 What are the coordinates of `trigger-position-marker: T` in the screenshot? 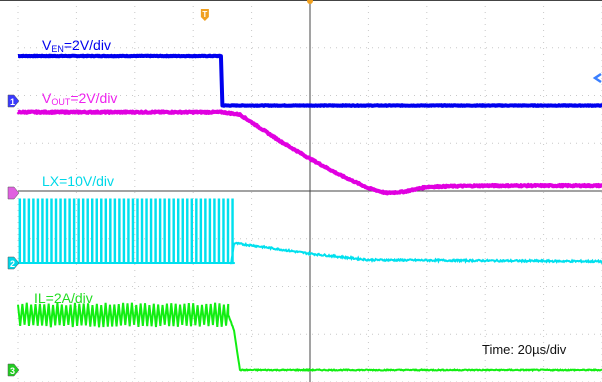 It's located at (204, 15).